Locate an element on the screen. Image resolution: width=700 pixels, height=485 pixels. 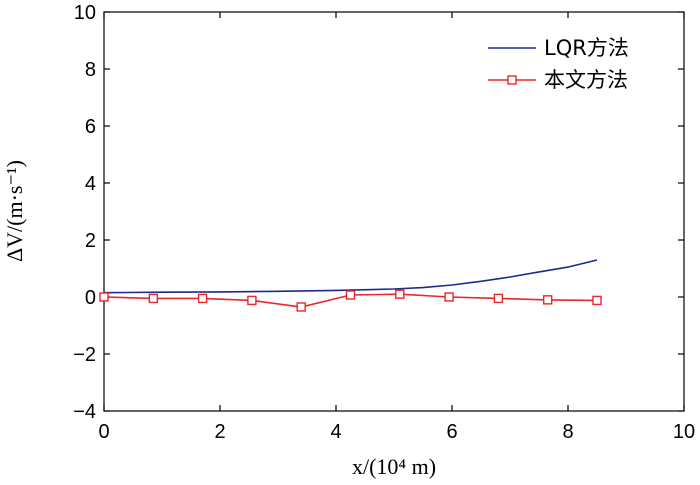
legend-entry: LQR方法 is located at coordinates (558, 48).